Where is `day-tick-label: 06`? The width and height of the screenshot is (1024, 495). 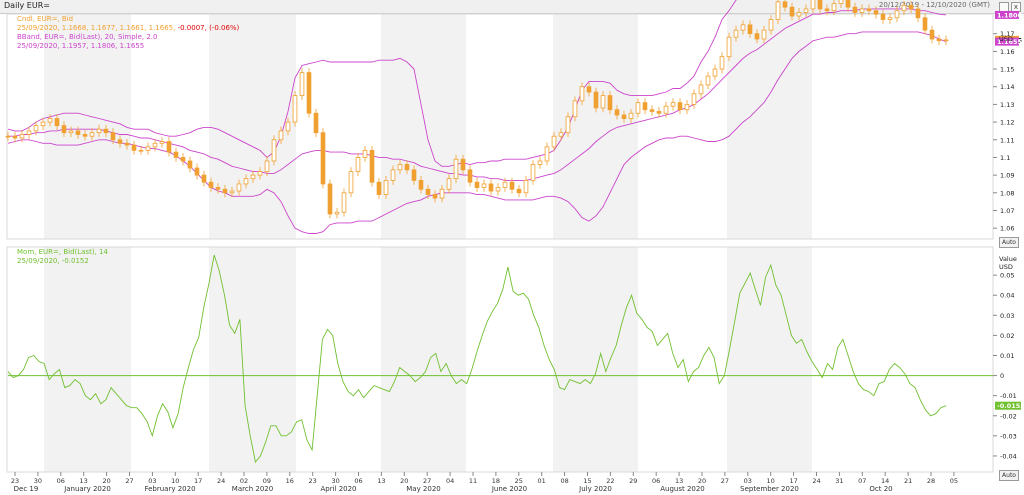 day-tick-label: 06 is located at coordinates (358, 481).